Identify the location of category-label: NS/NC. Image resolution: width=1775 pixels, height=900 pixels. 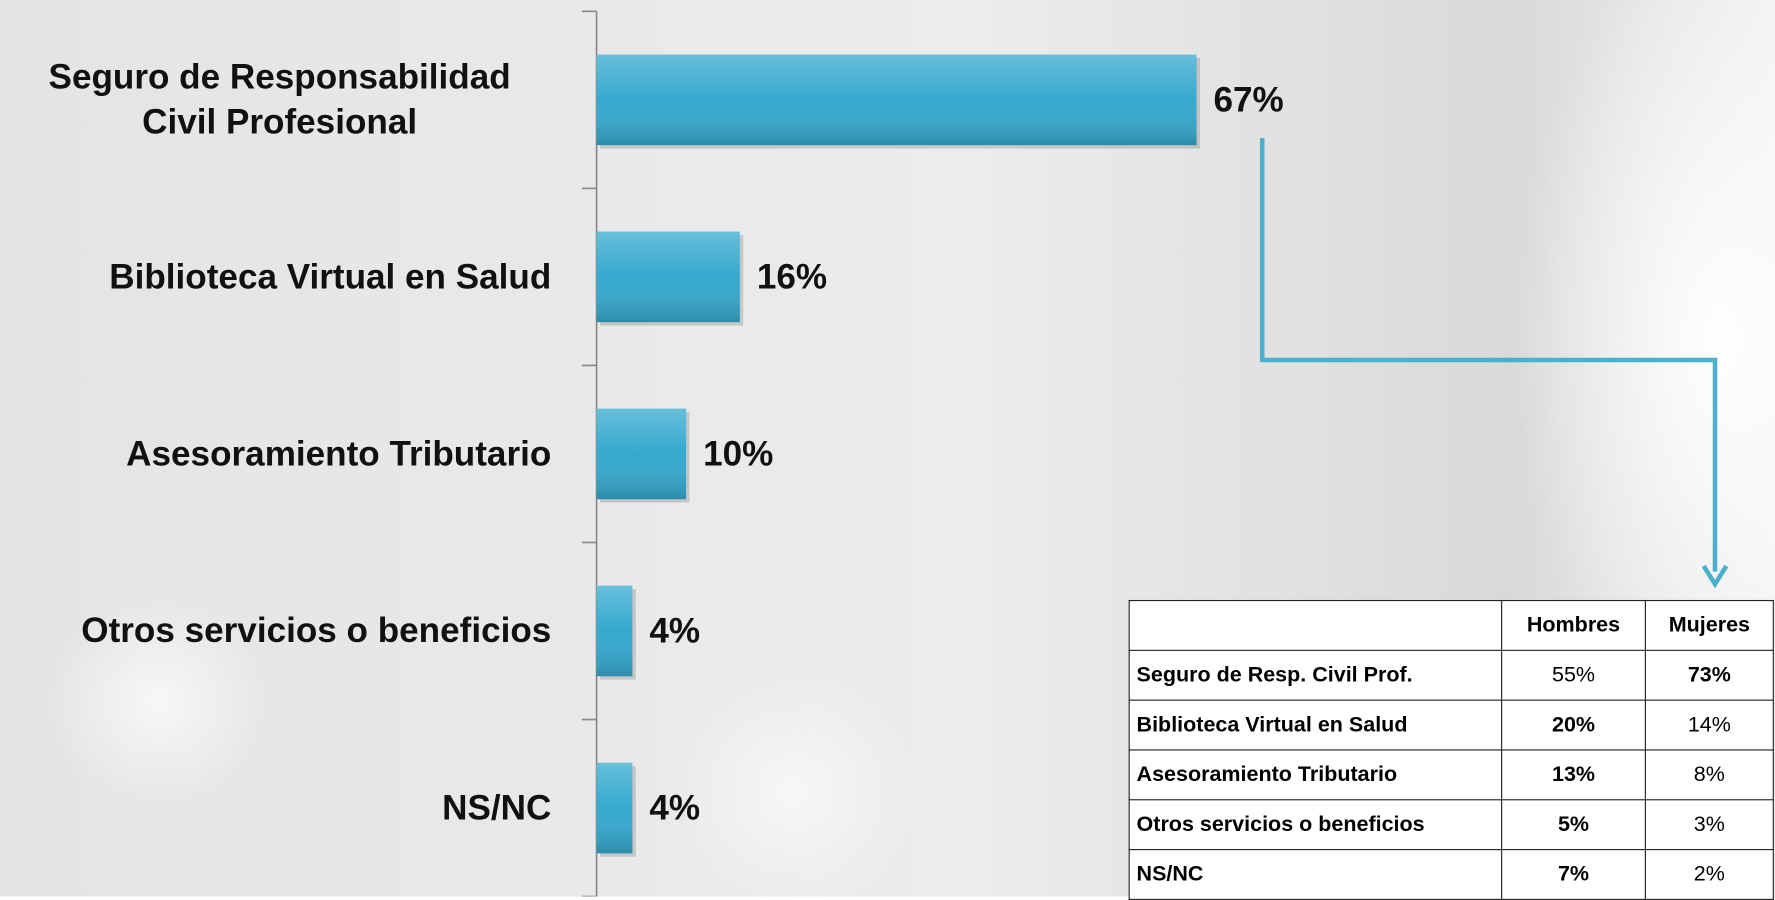
(275, 808).